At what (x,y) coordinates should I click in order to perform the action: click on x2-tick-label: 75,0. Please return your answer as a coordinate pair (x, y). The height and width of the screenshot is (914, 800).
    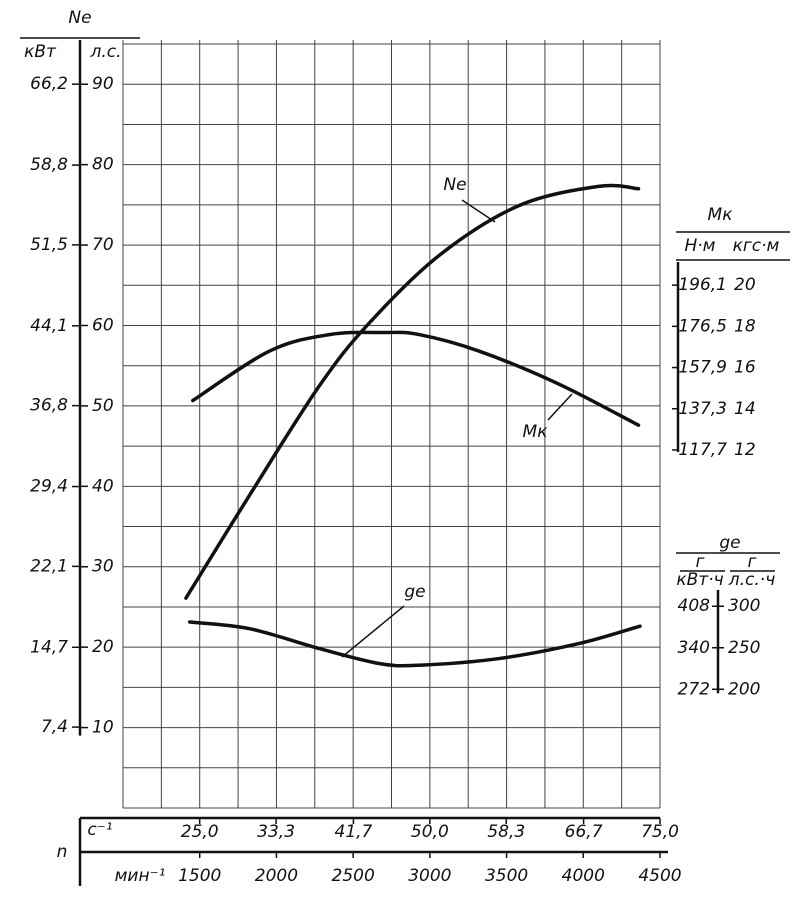
    Looking at the image, I should click on (660, 832).